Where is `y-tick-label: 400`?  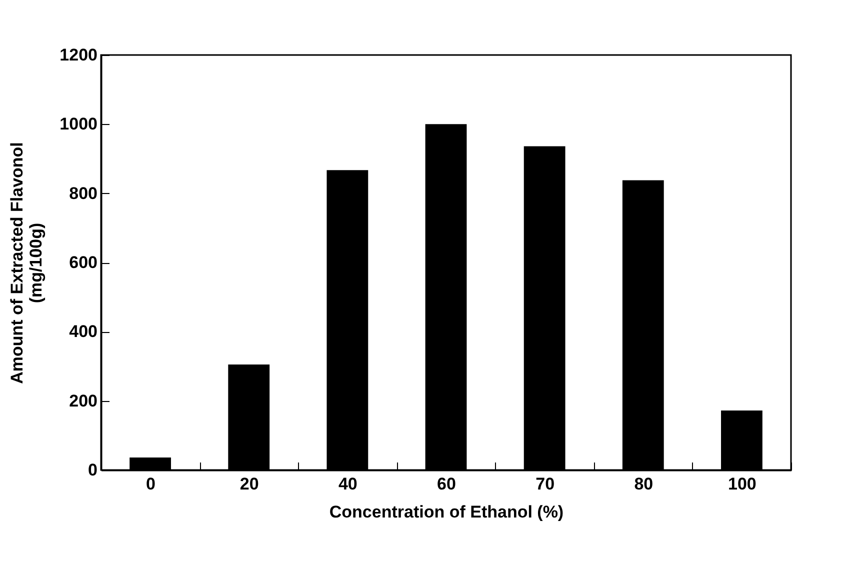 y-tick-label: 400 is located at coordinates (83, 332).